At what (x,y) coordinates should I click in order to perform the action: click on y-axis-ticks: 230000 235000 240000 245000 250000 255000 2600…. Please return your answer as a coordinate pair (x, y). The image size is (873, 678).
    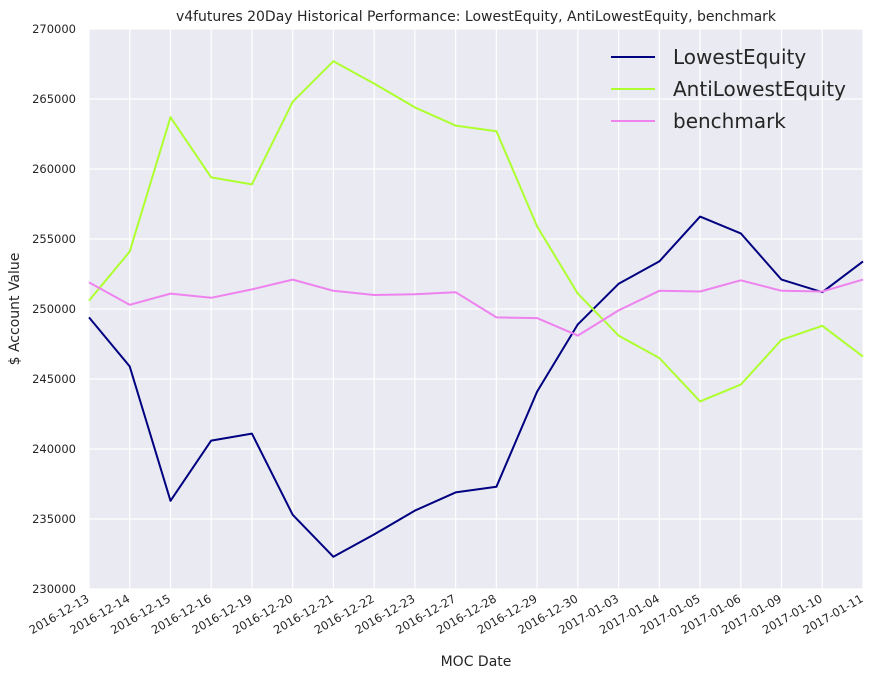
    Looking at the image, I should click on (54, 309).